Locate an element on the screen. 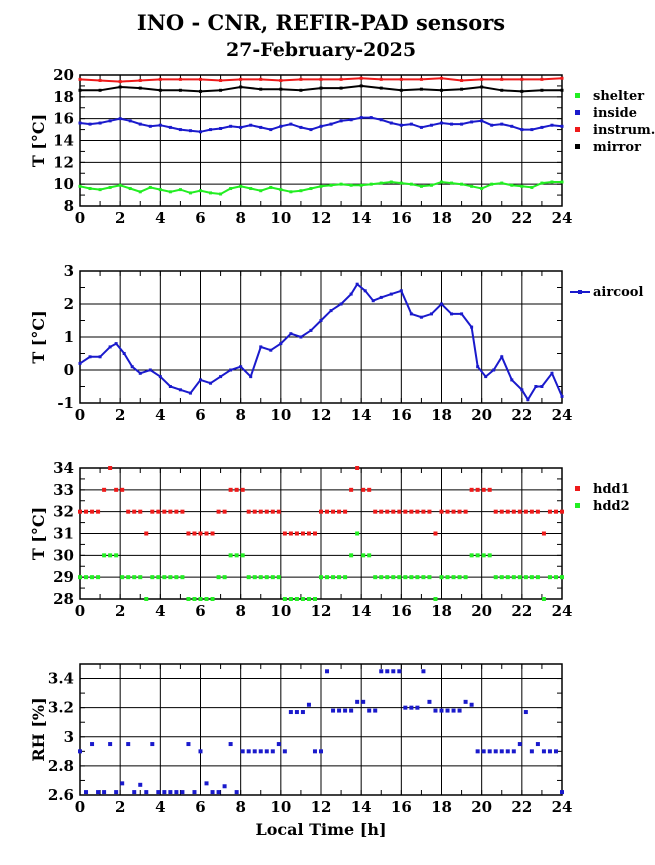  y-tick-label: -1 is located at coordinates (65, 403).